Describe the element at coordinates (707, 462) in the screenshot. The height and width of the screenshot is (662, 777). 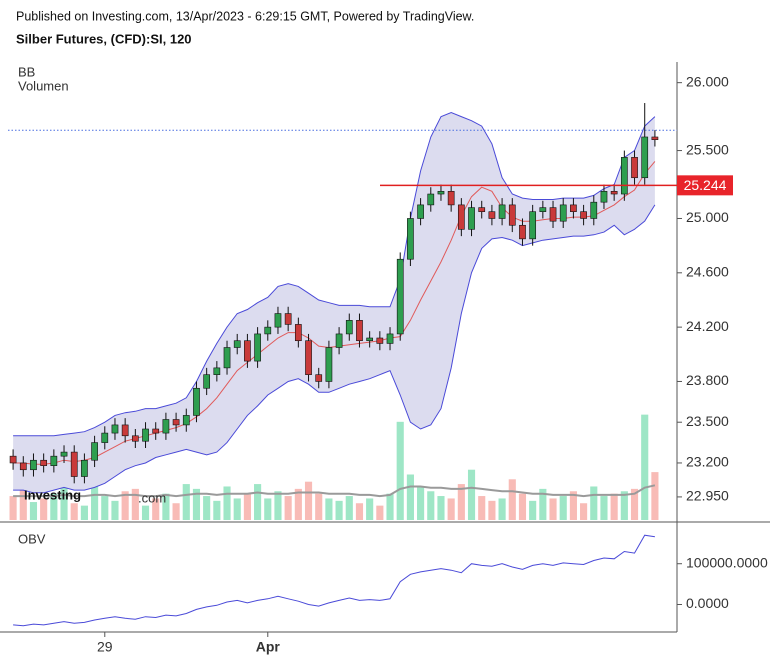
I see `y-tick-label: 23.200` at that location.